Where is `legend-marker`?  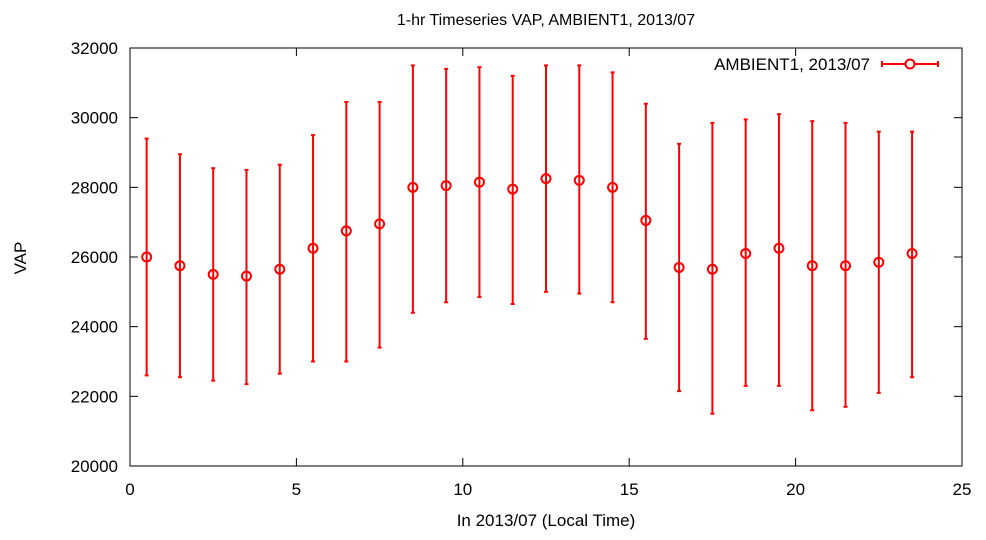
legend-marker is located at coordinates (910, 64).